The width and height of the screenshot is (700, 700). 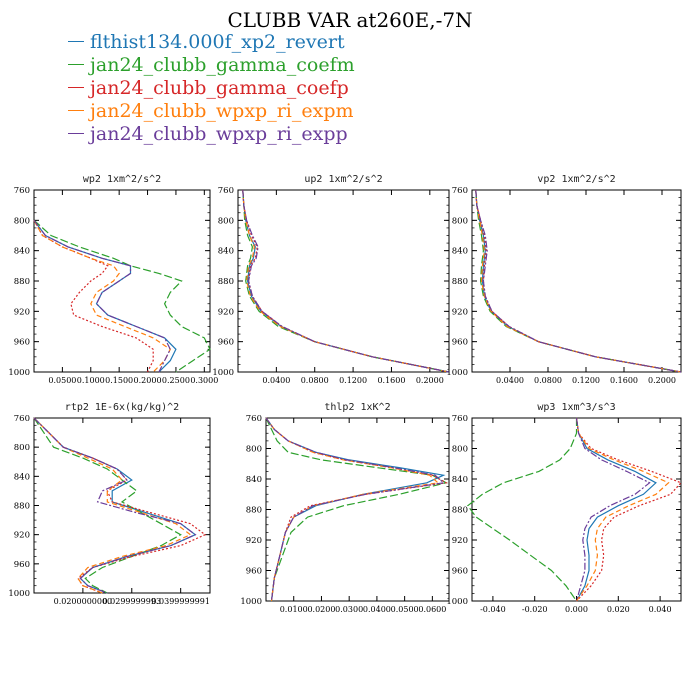 What do you see at coordinates (219, 133) in the screenshot?
I see `legend-label: jan24_clubb_wpxp_ri_expp` at bounding box center [219, 133].